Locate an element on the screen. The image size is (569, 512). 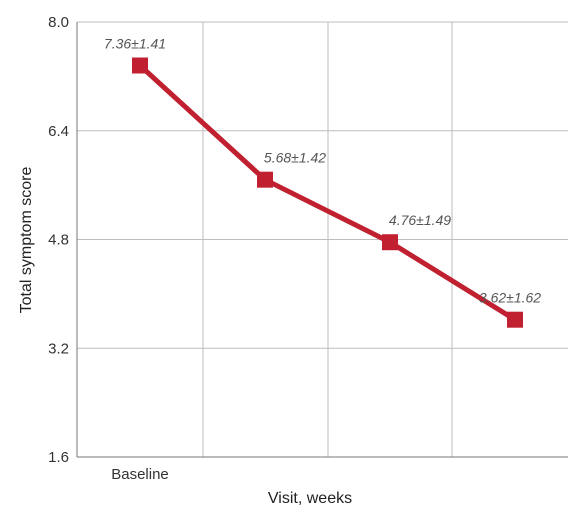
y-tick-label: 8.0 is located at coordinates (58, 22).